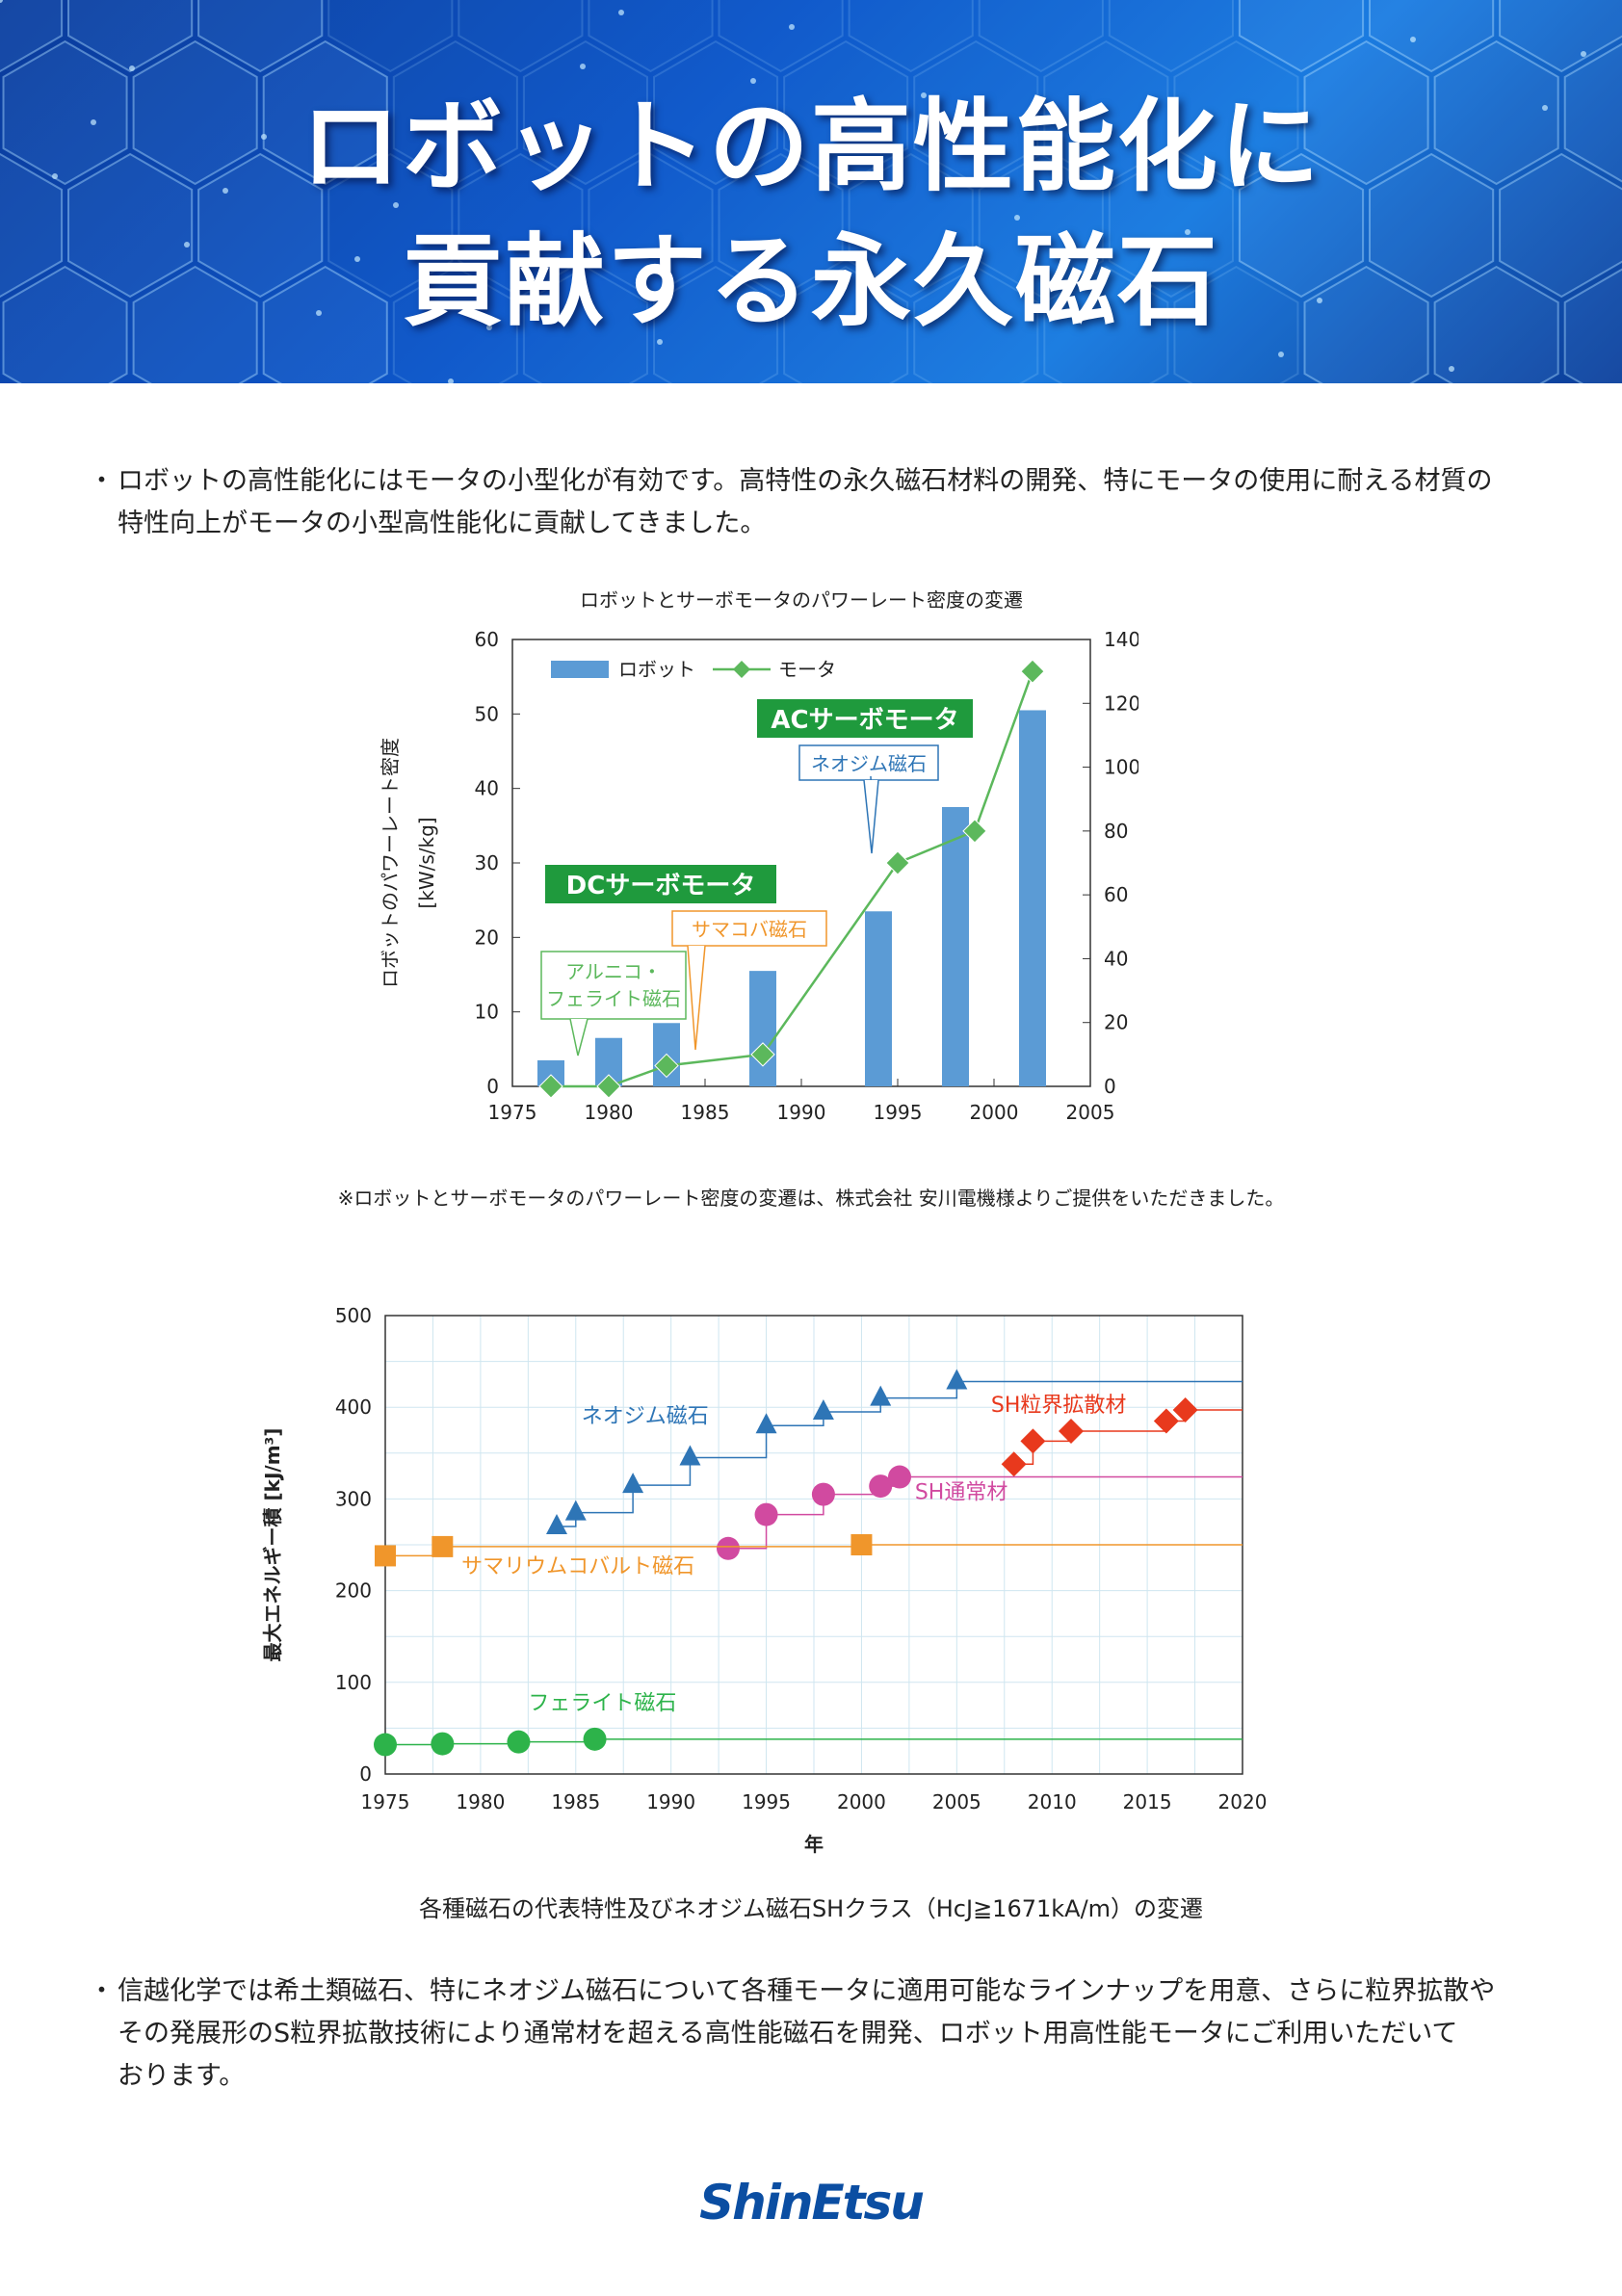 The width and height of the screenshot is (1622, 2296). Describe the element at coordinates (861, 1801) in the screenshot. I see `chart2-xtick-label: 2000` at that location.